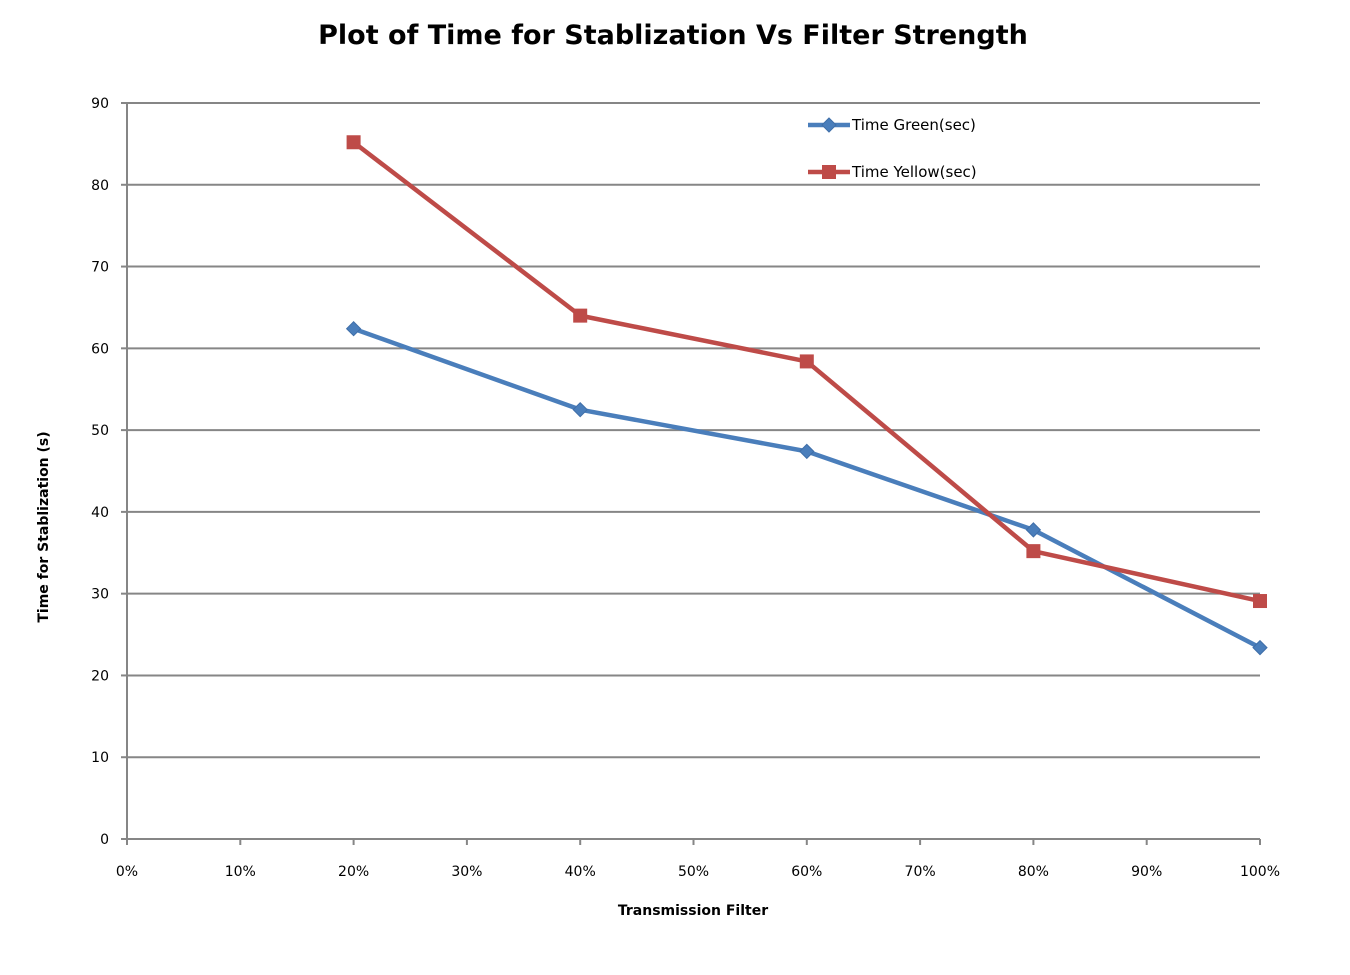 The image size is (1350, 975). What do you see at coordinates (240, 872) in the screenshot?
I see `x-tick-label: 10%` at bounding box center [240, 872].